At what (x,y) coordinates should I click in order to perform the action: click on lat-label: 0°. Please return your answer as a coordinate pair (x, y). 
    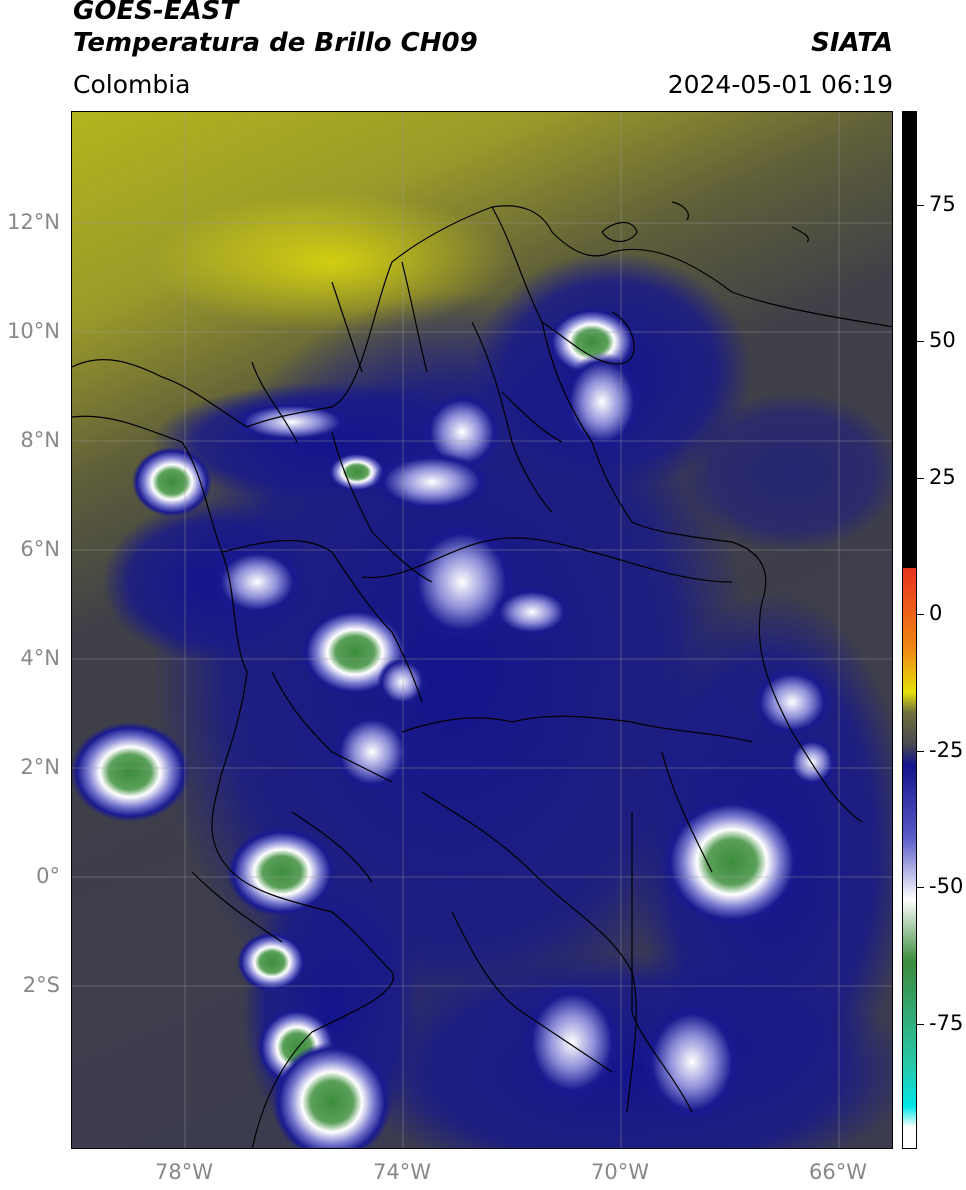
    Looking at the image, I should click on (48, 876).